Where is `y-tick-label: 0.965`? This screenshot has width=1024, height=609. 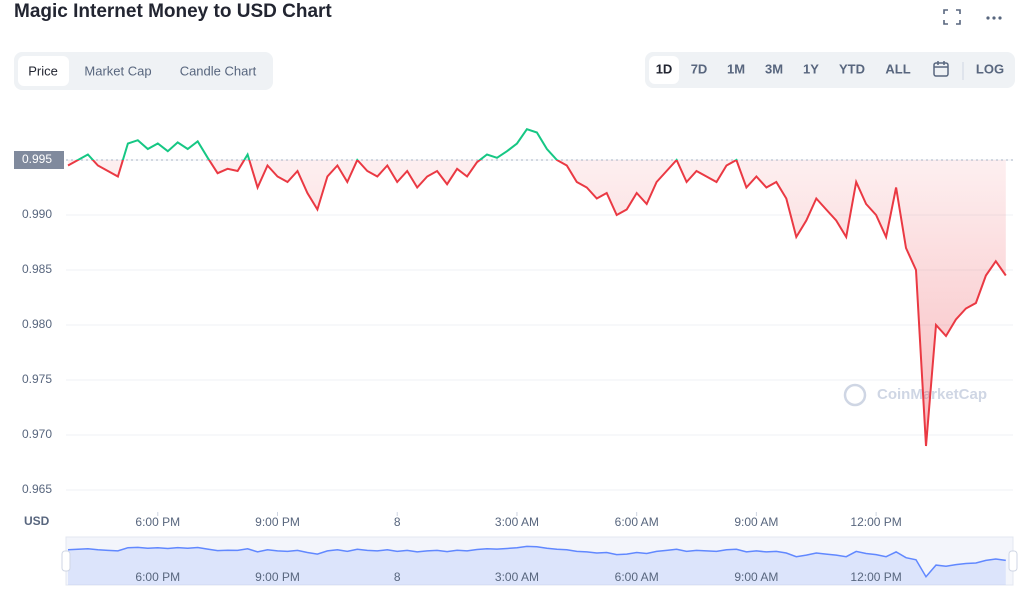
y-tick-label: 0.965 is located at coordinates (37, 489).